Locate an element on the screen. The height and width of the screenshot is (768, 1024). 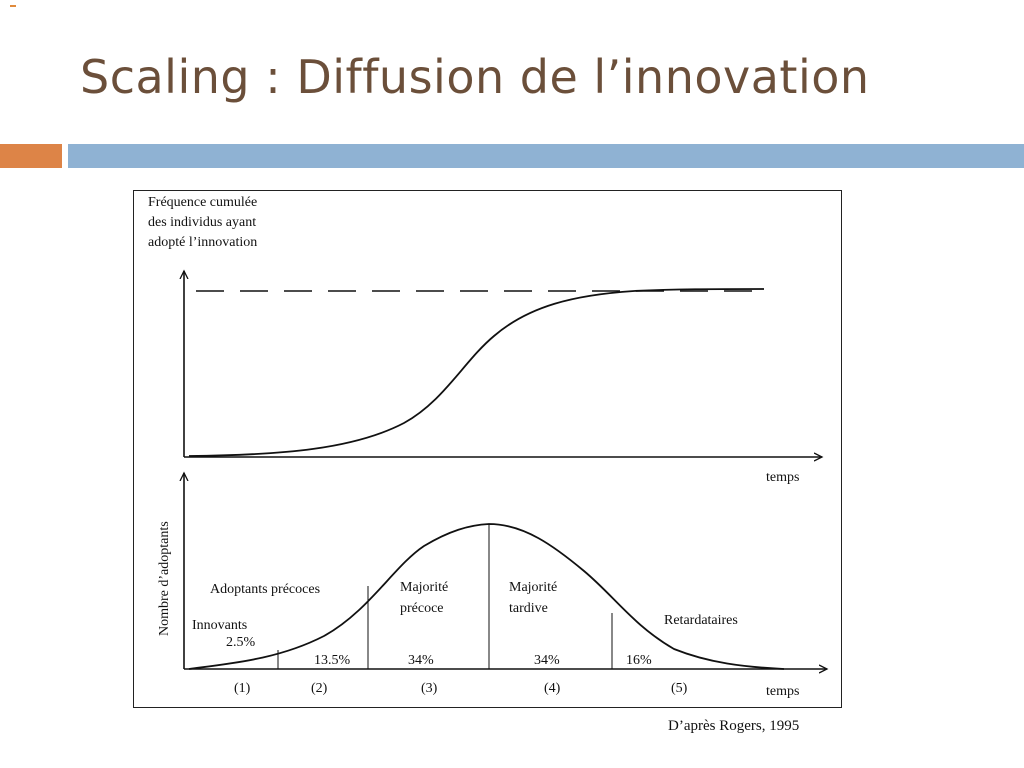
bottom-ylabel: Nombre d’adoptants is located at coordinates (164, 578).